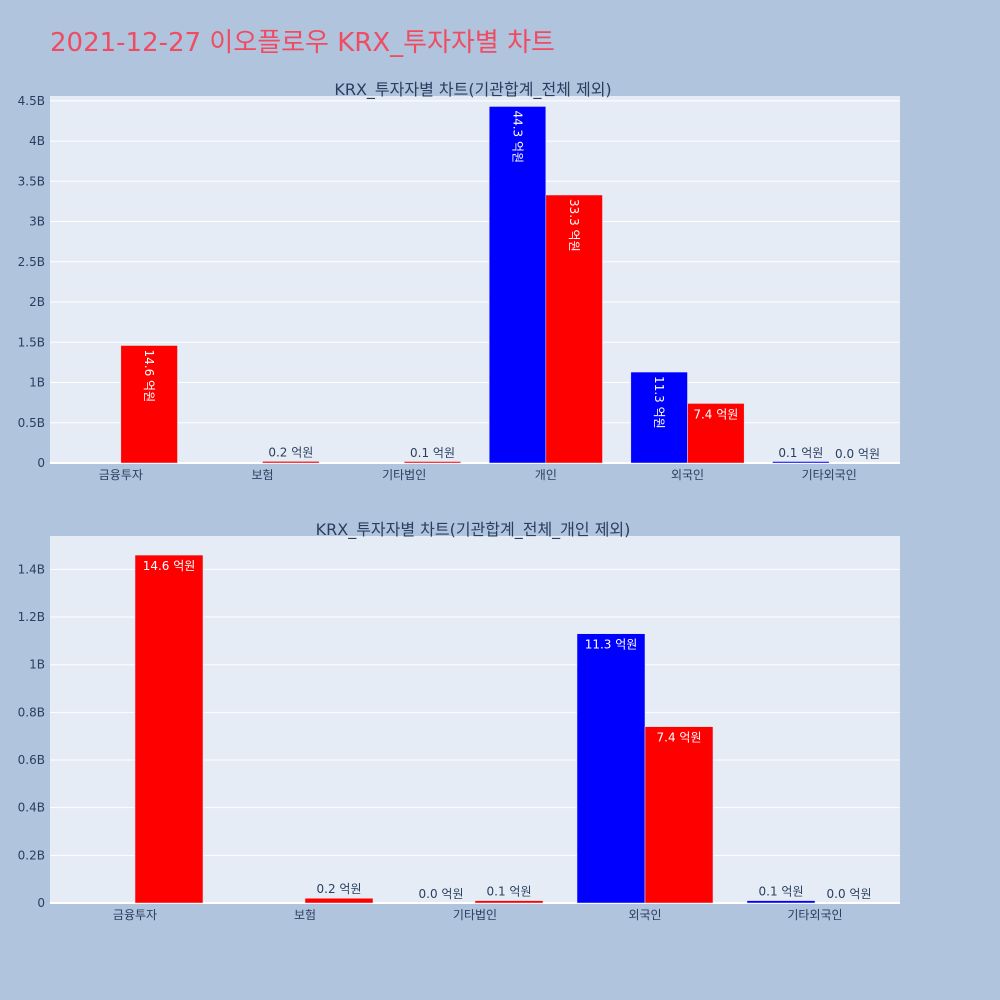  I want to click on y-tick-label: 1.4B, so click(31, 569).